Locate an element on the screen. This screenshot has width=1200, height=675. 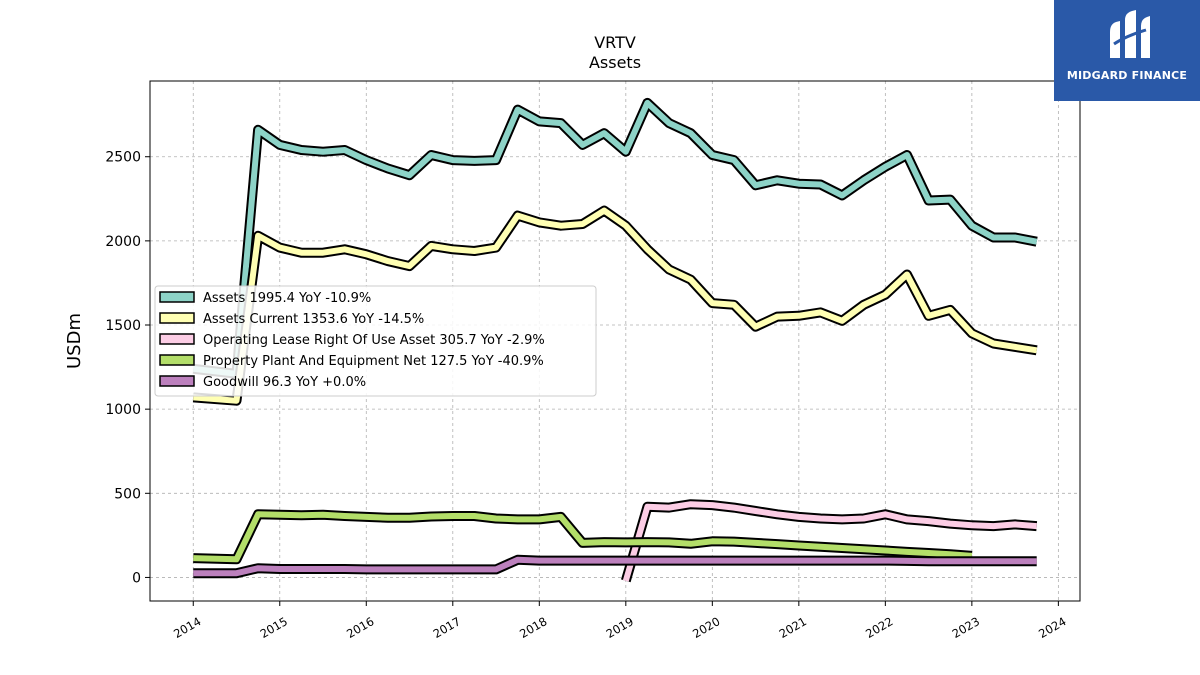
series-line-operating-lease-right-of-use-asset is located at coordinates (829, 541).